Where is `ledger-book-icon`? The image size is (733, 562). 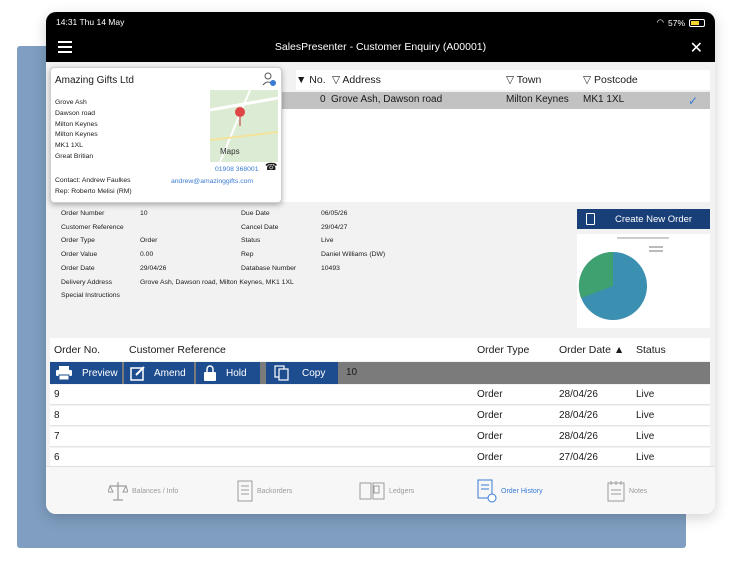 ledger-book-icon is located at coordinates (372, 491).